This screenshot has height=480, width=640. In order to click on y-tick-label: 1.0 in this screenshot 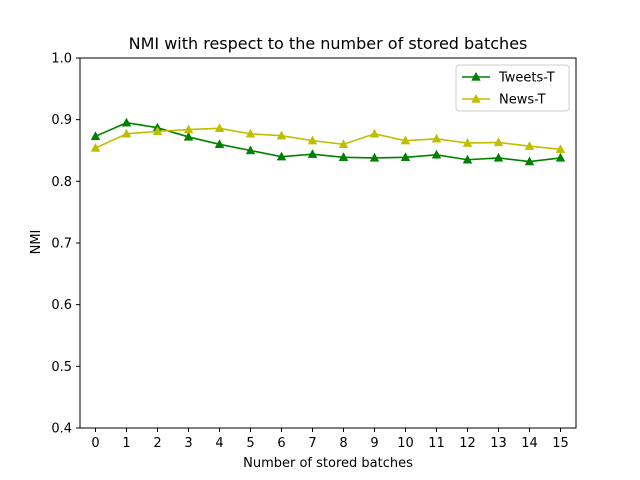, I will do `click(61, 59)`.